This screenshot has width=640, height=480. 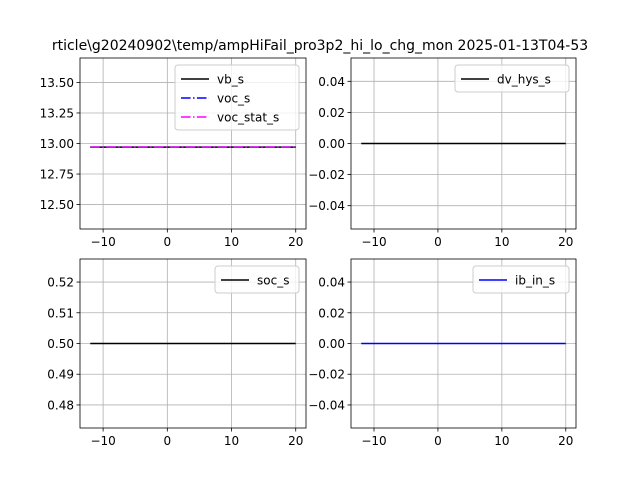 What do you see at coordinates (524, 80) in the screenshot?
I see `legend-label-dv_hys_s: dv_hys_s` at bounding box center [524, 80].